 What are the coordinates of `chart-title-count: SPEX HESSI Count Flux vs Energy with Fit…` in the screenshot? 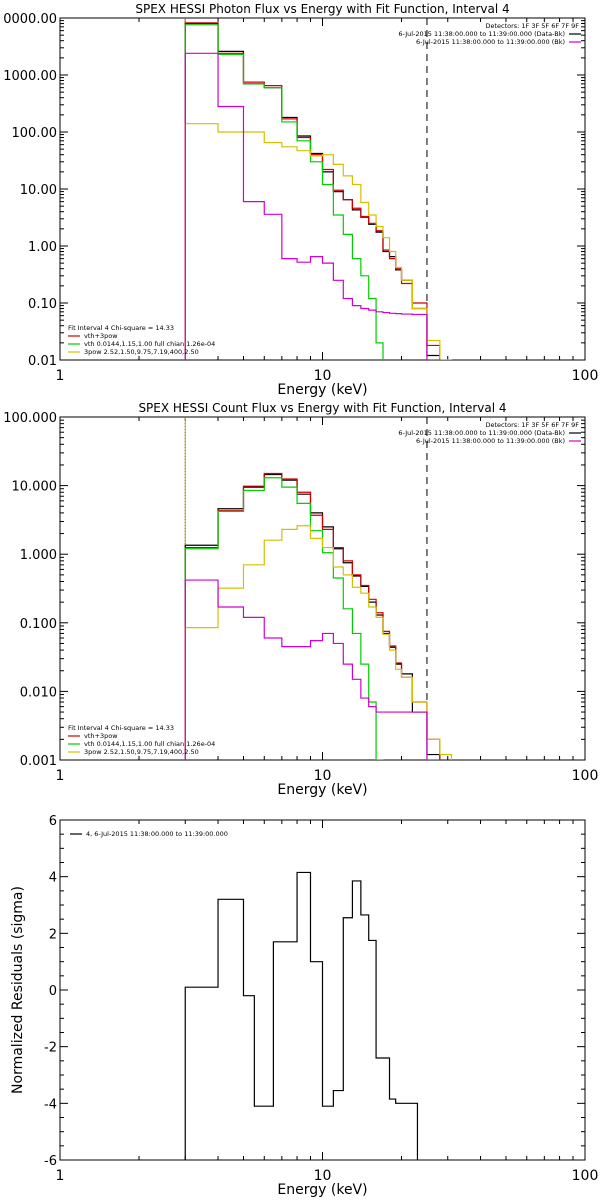 It's located at (322, 408).